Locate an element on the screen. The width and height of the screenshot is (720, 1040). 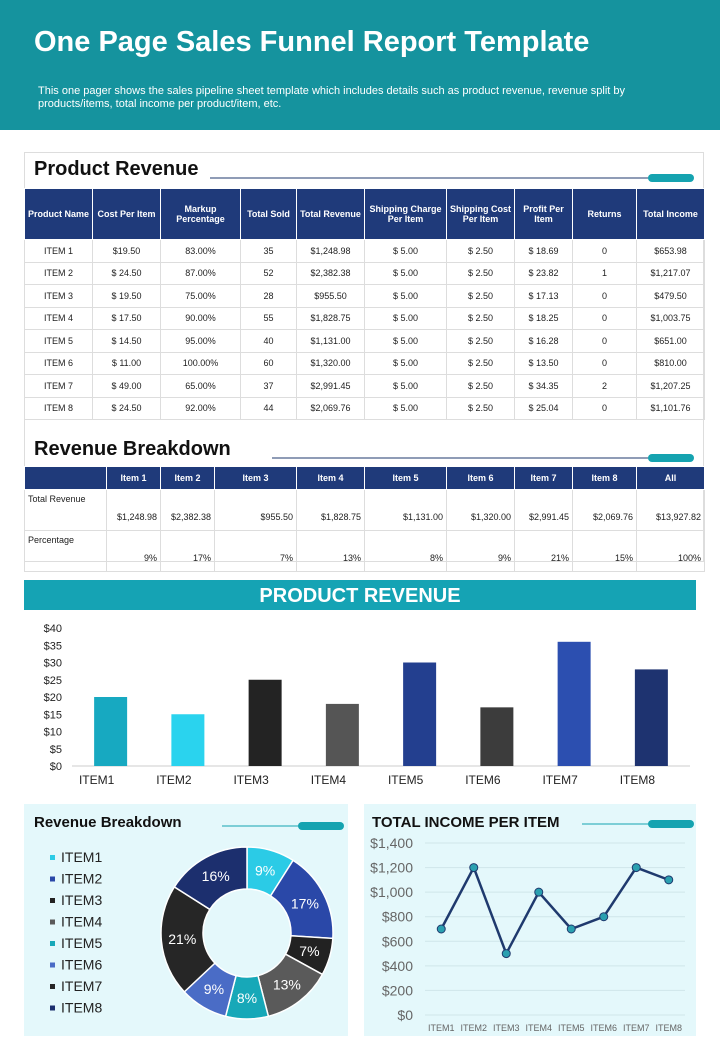
table-cell: $1,131.00 is located at coordinates (405, 510).